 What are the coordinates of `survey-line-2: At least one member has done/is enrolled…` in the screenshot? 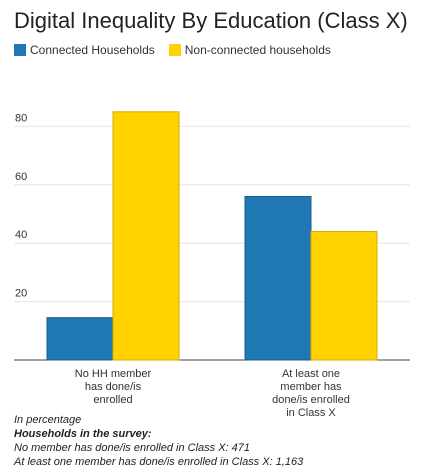 It's located at (159, 462).